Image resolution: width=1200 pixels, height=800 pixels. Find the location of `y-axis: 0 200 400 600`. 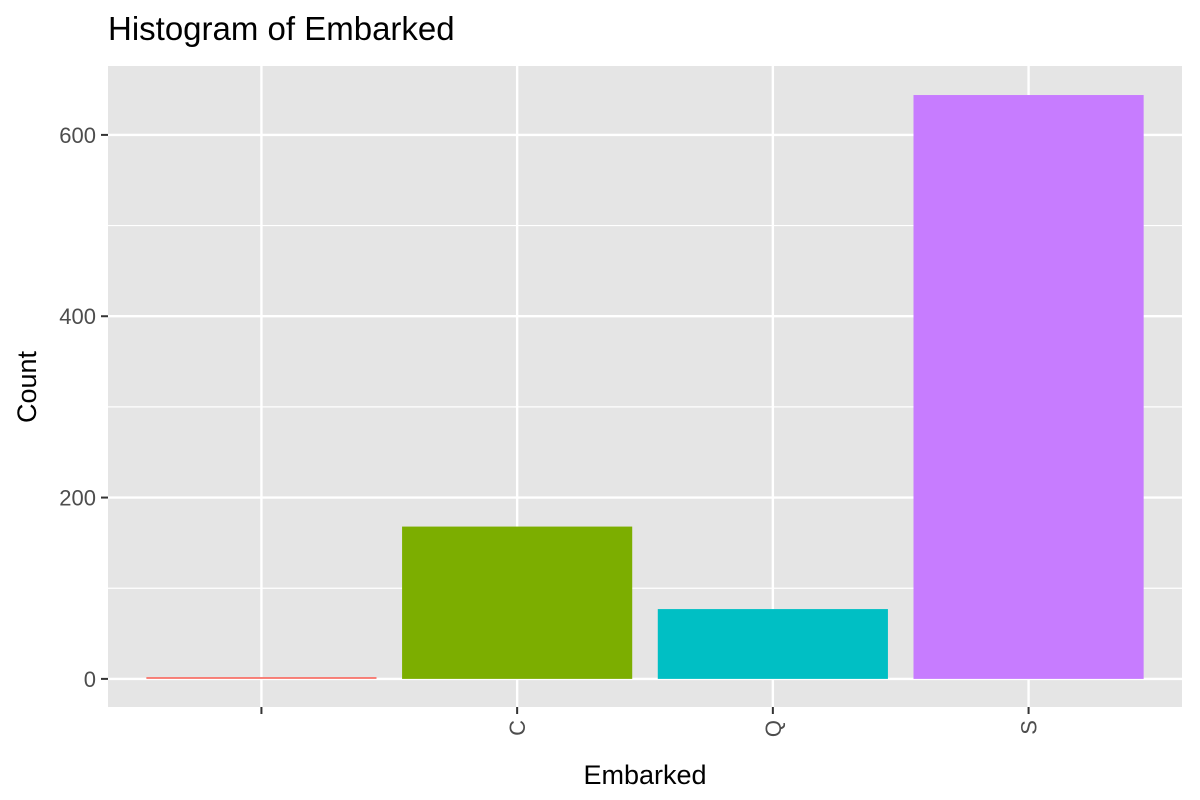

y-axis: 0 200 400 600 is located at coordinates (83, 407).